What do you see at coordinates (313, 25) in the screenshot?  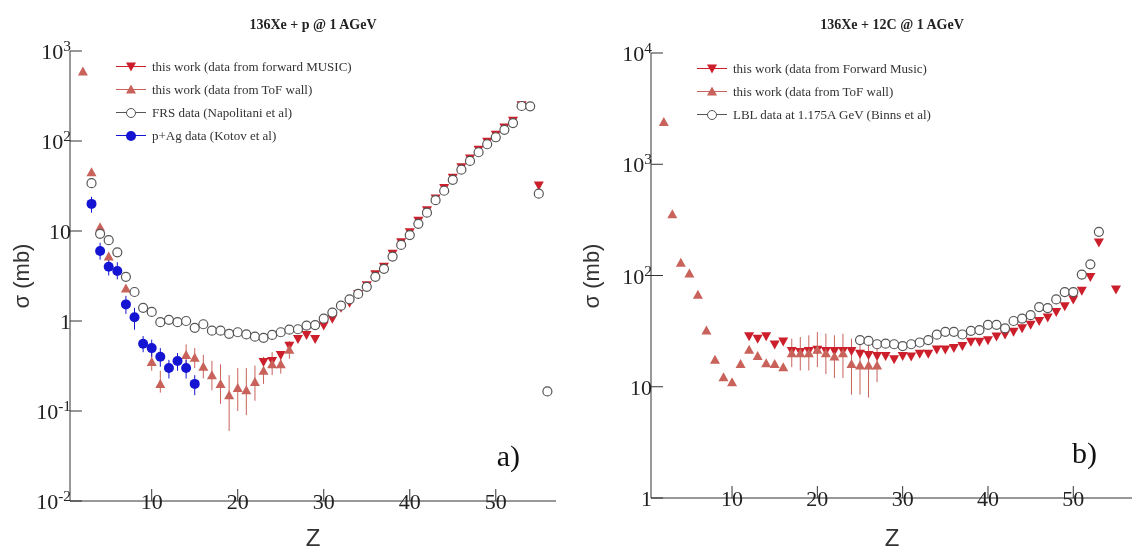 I see `chart-title: 136Xe + p @ 1 AGeV` at bounding box center [313, 25].